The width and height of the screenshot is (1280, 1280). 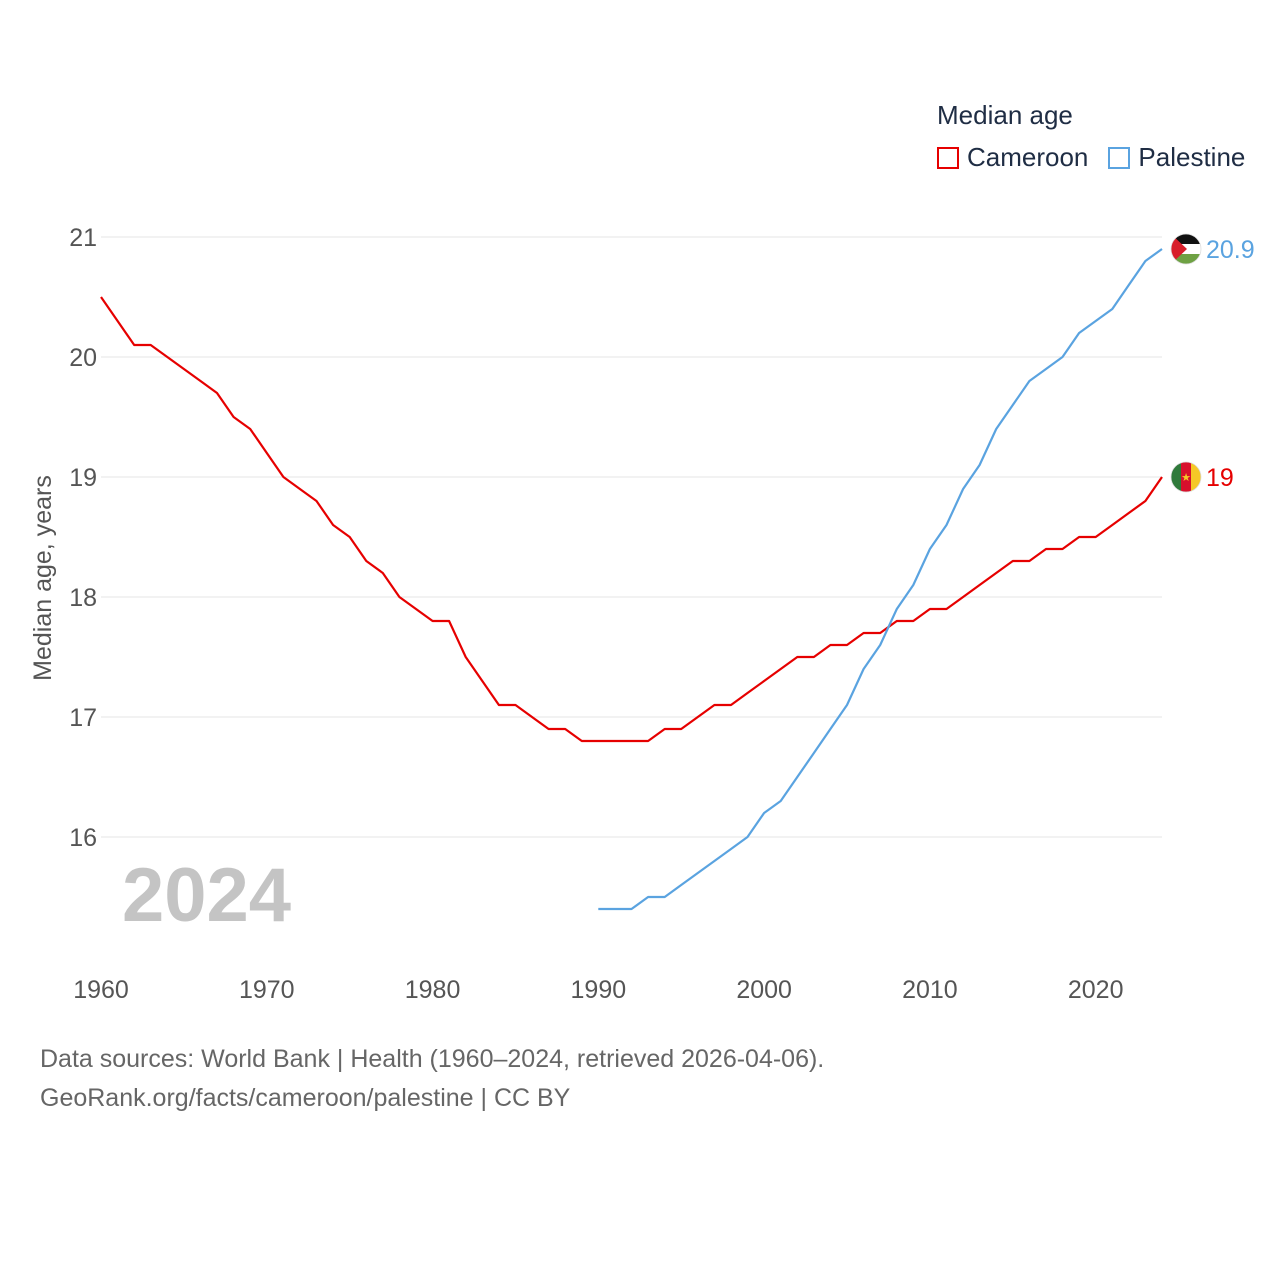 I want to click on legend-item-cameroon: Cameroon, so click(x=1012, y=157).